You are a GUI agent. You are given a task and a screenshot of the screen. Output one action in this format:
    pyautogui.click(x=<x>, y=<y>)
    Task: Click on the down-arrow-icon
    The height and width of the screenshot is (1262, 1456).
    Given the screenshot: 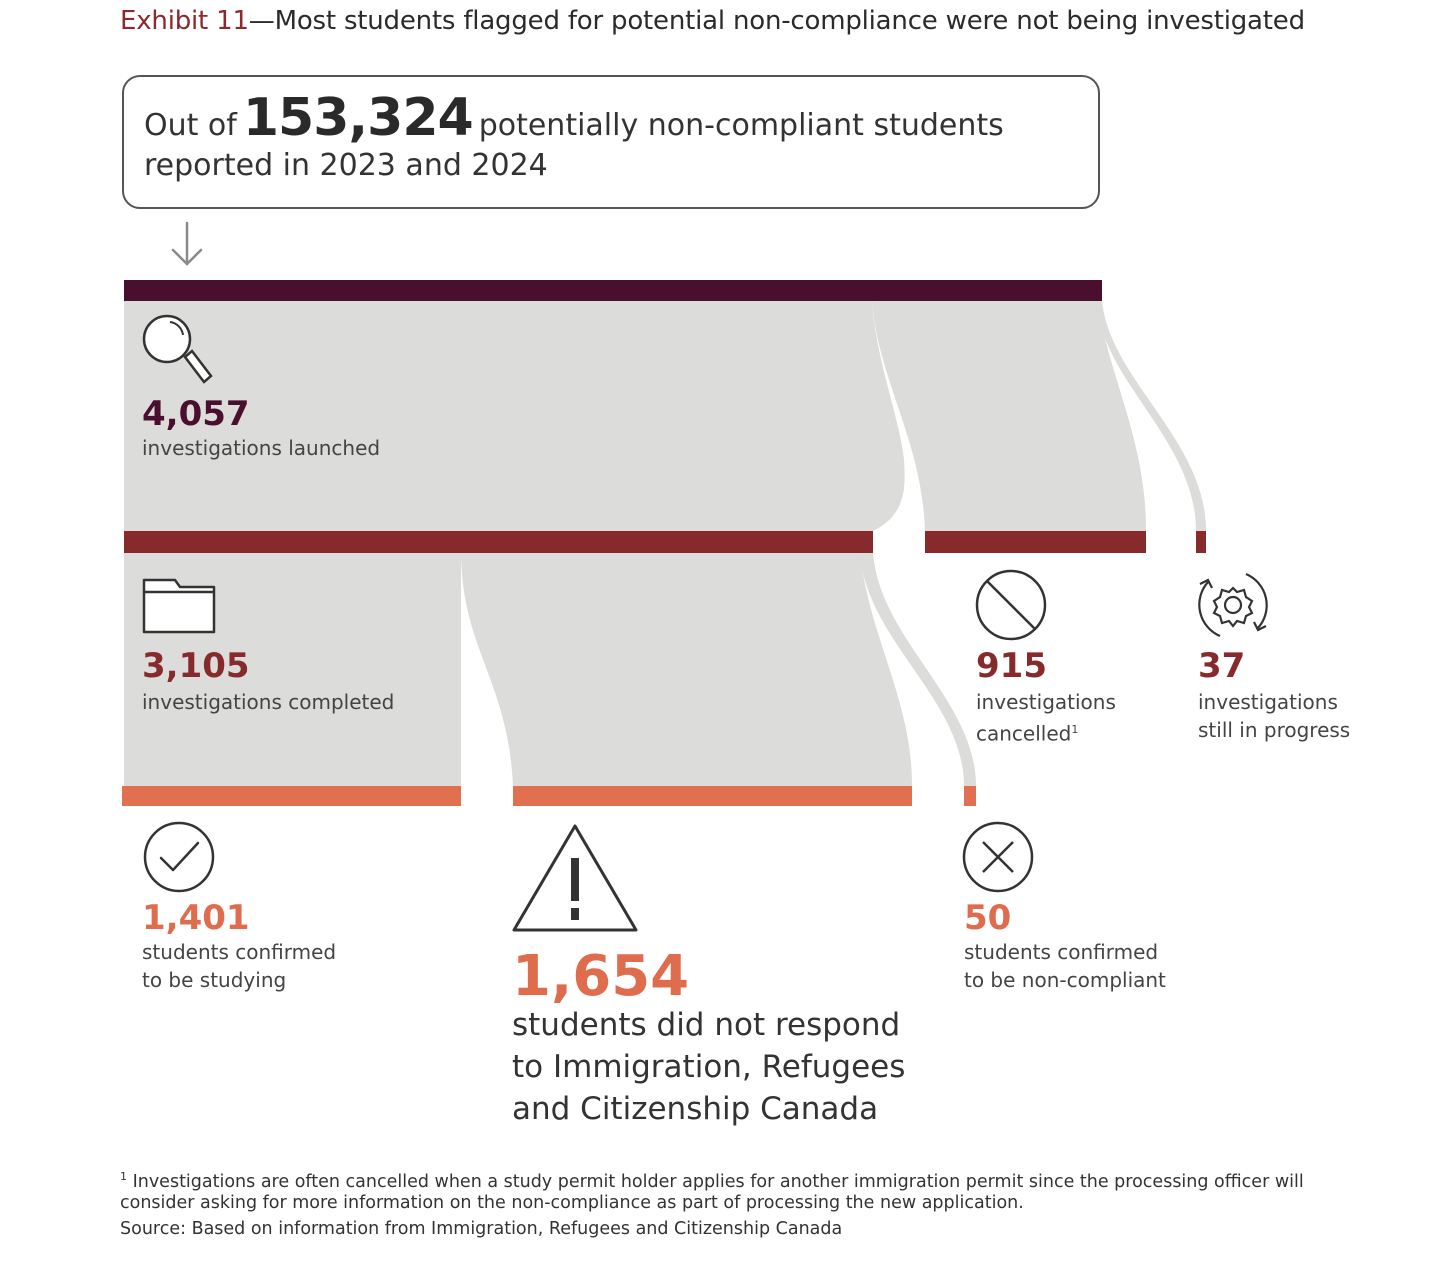 What is the action you would take?
    pyautogui.click(x=187, y=243)
    